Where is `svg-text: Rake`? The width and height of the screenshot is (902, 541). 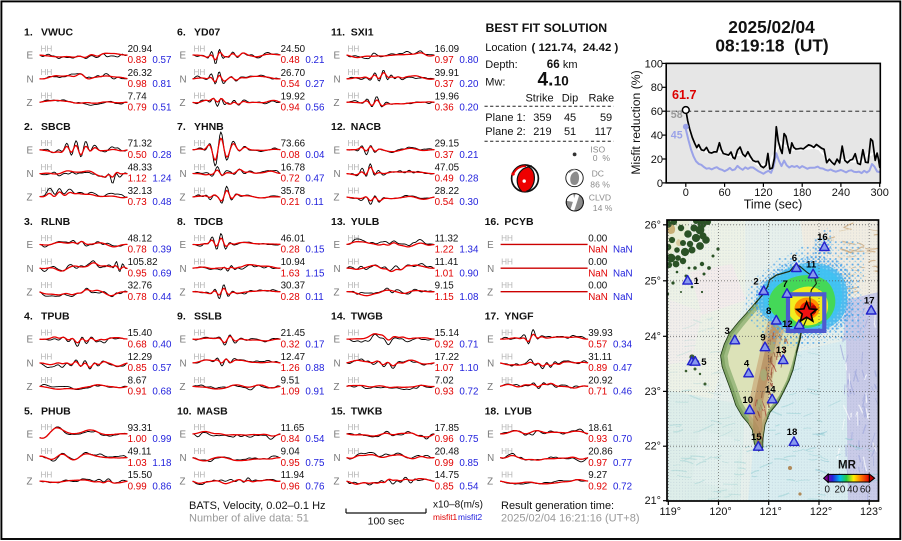 svg-text: Rake is located at coordinates (601, 99).